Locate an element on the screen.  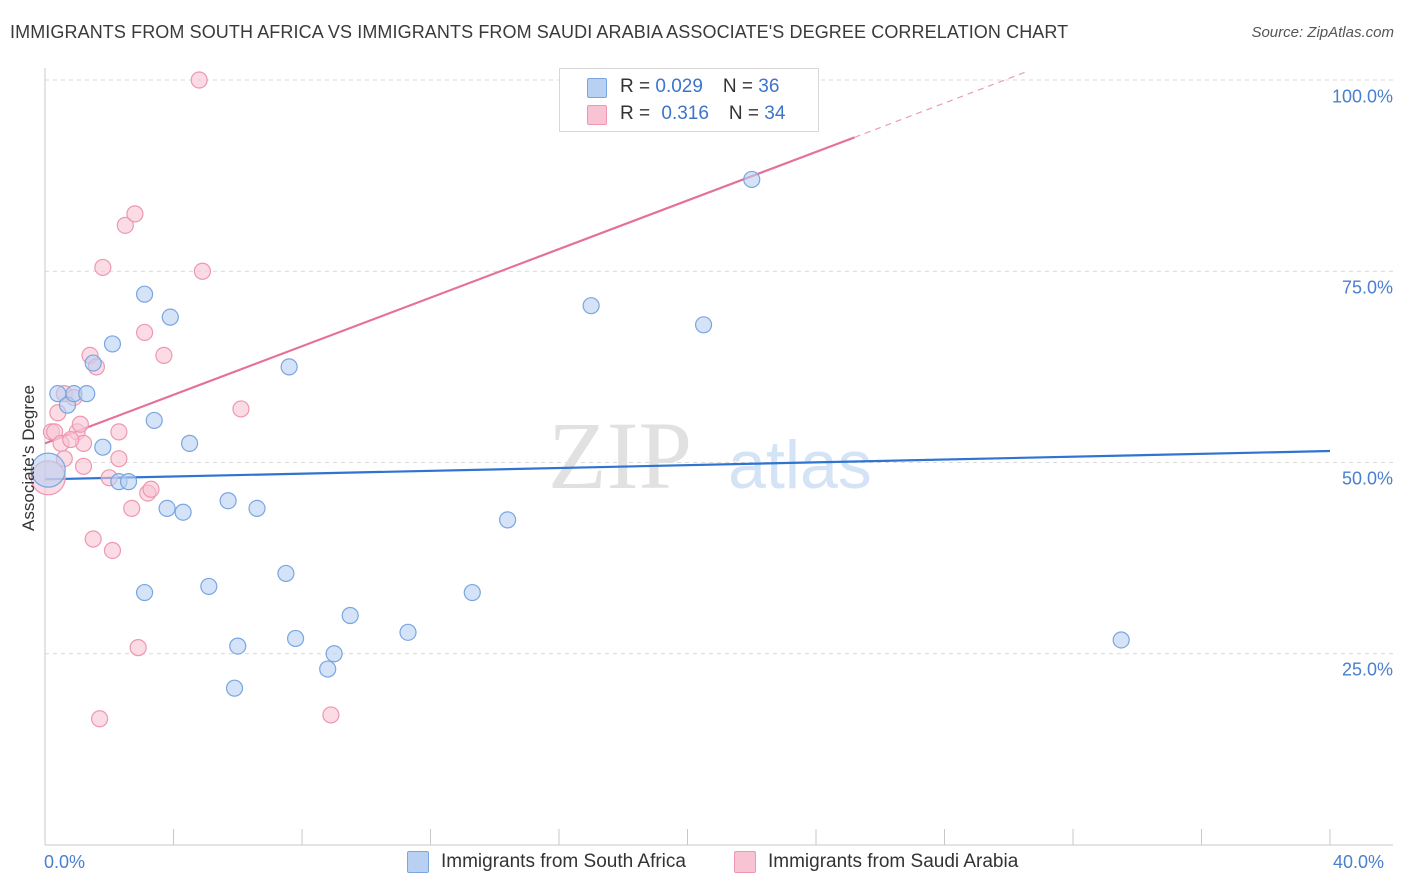
legend-swatch-blue is located at coordinates (597, 88).